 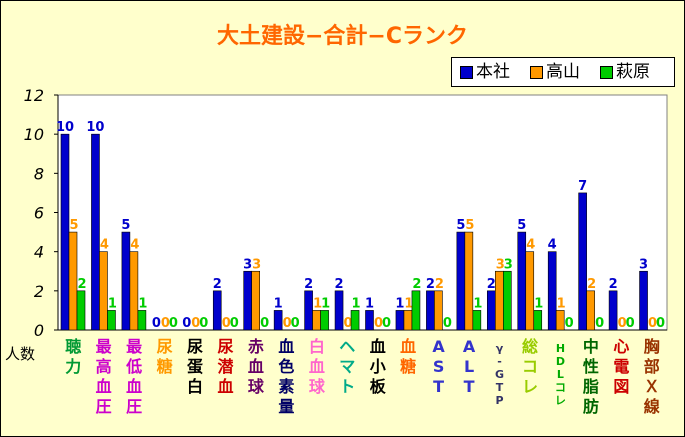 I want to click on y-axis-label: 人数, so click(x=20, y=354).